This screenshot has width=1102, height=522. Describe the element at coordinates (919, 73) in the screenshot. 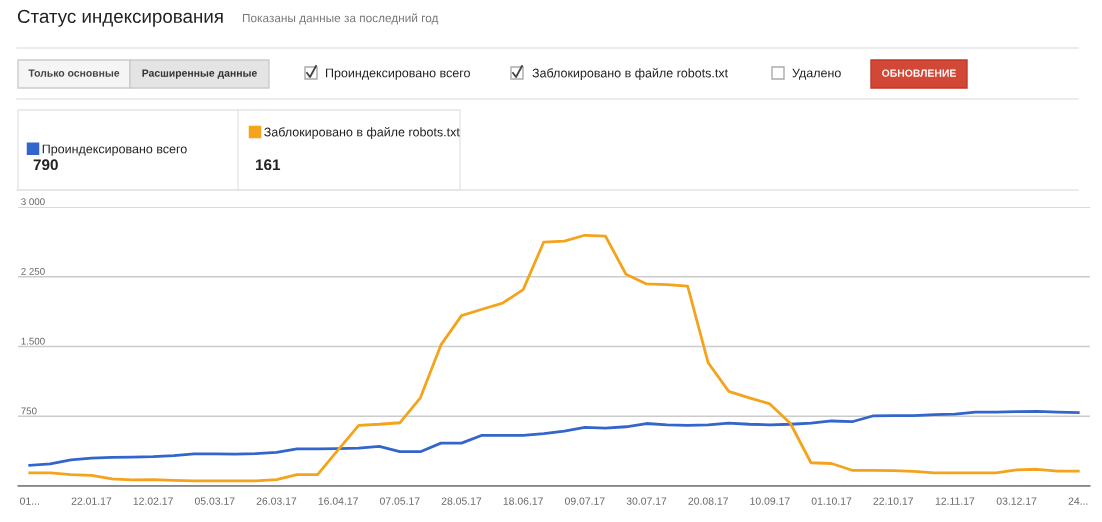

I see `text: ОБНОВЛЕНИЕ` at that location.